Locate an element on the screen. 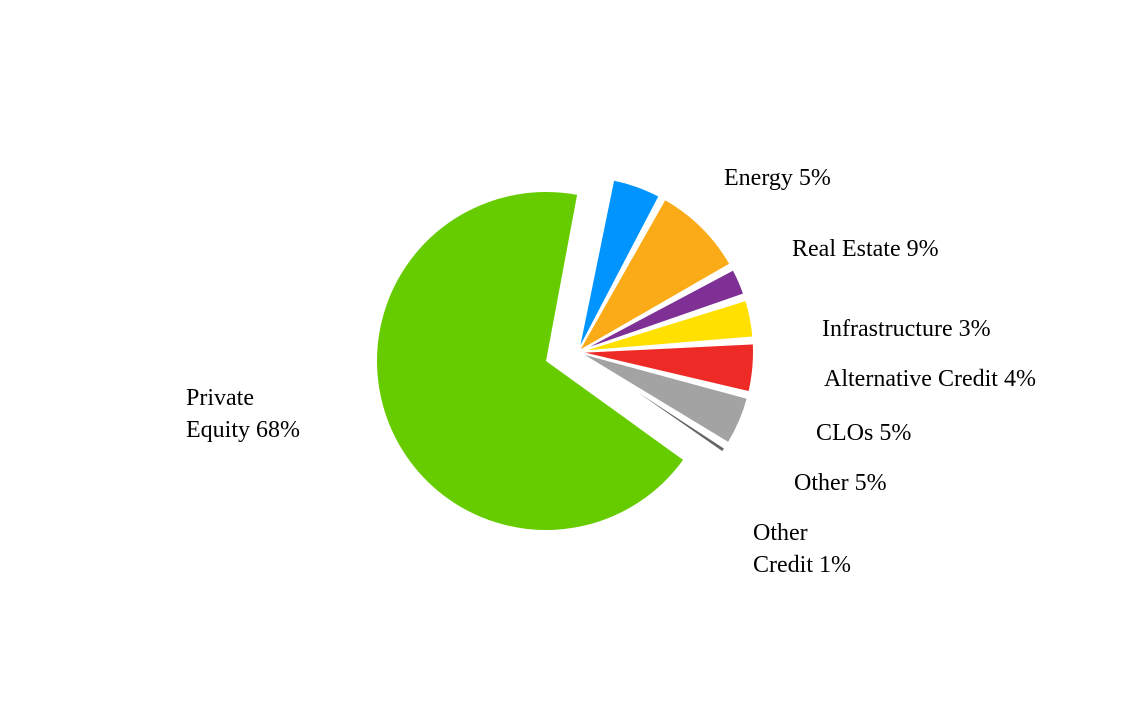  label-infrastructure: Infrastructure 3% is located at coordinates (906, 329).